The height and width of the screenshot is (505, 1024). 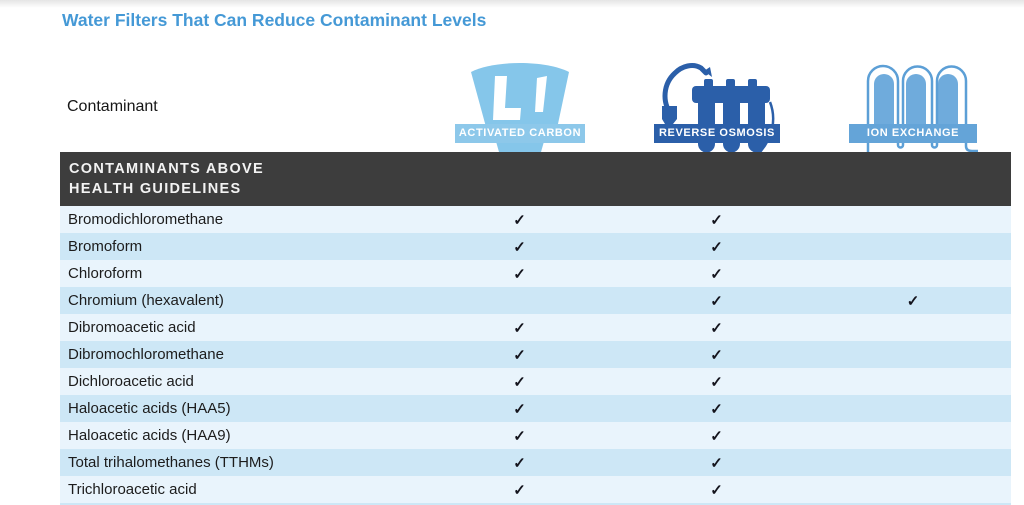 I want to click on table-row: Chromium (hexavalent) ✓ ✓, so click(x=535, y=300).